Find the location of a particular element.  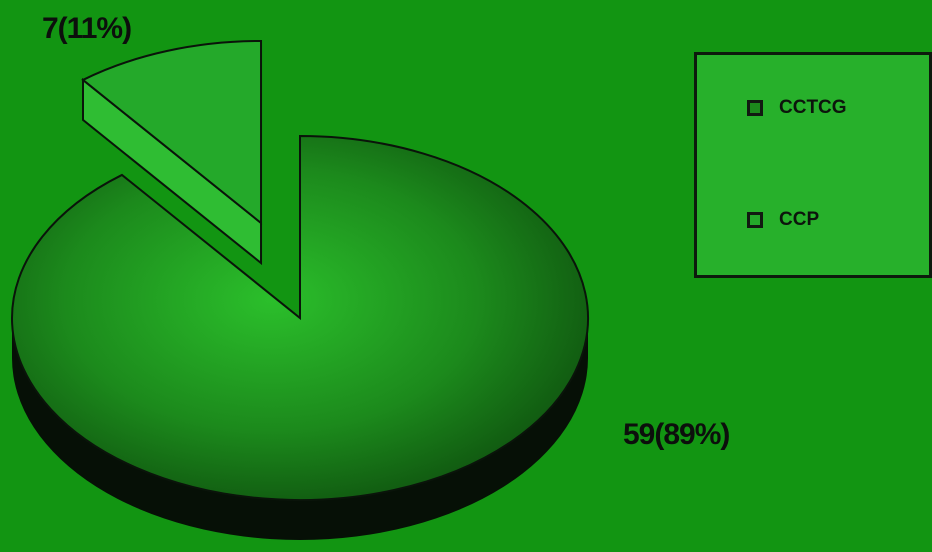

legend-swatch-ccp is located at coordinates (755, 220).